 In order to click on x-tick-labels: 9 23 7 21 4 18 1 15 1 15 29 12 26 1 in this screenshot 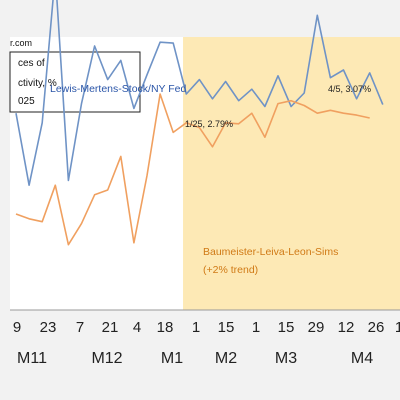, I will do `click(206, 327)`.